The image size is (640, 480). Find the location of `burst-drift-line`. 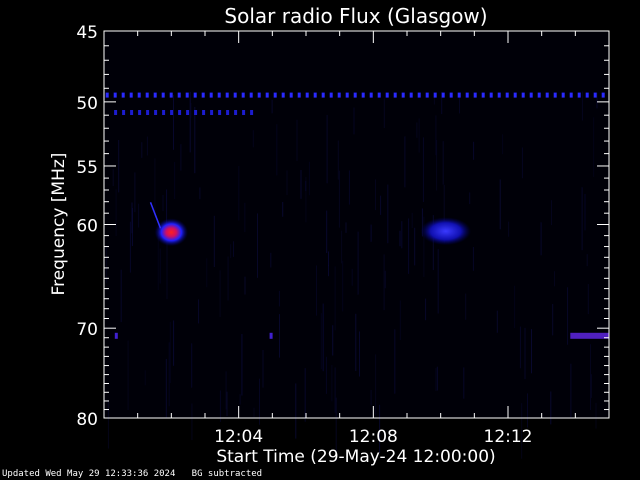

burst-drift-line is located at coordinates (155, 215).